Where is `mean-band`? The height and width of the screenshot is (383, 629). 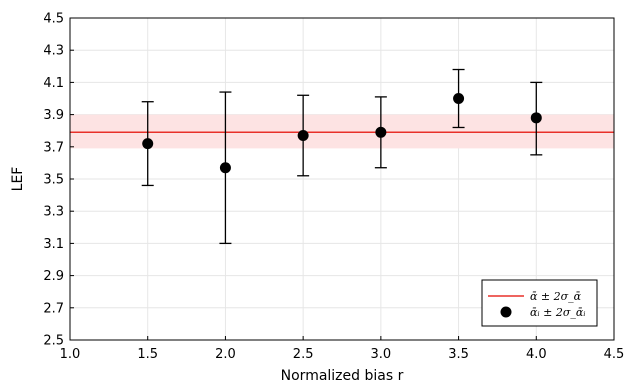
mean-band is located at coordinates (342, 131).